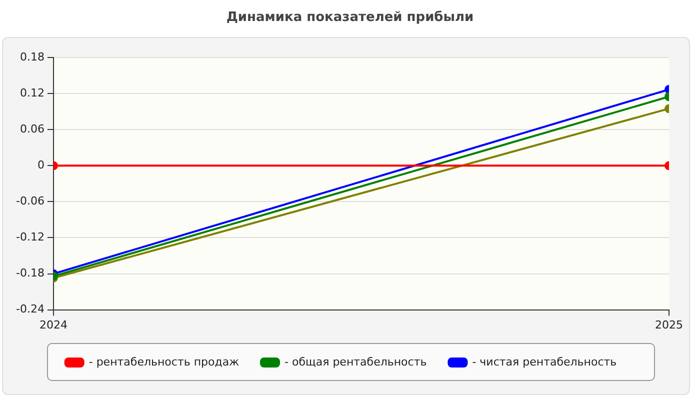  I want to click on legend-label: - рентабельность продаж, so click(164, 361).